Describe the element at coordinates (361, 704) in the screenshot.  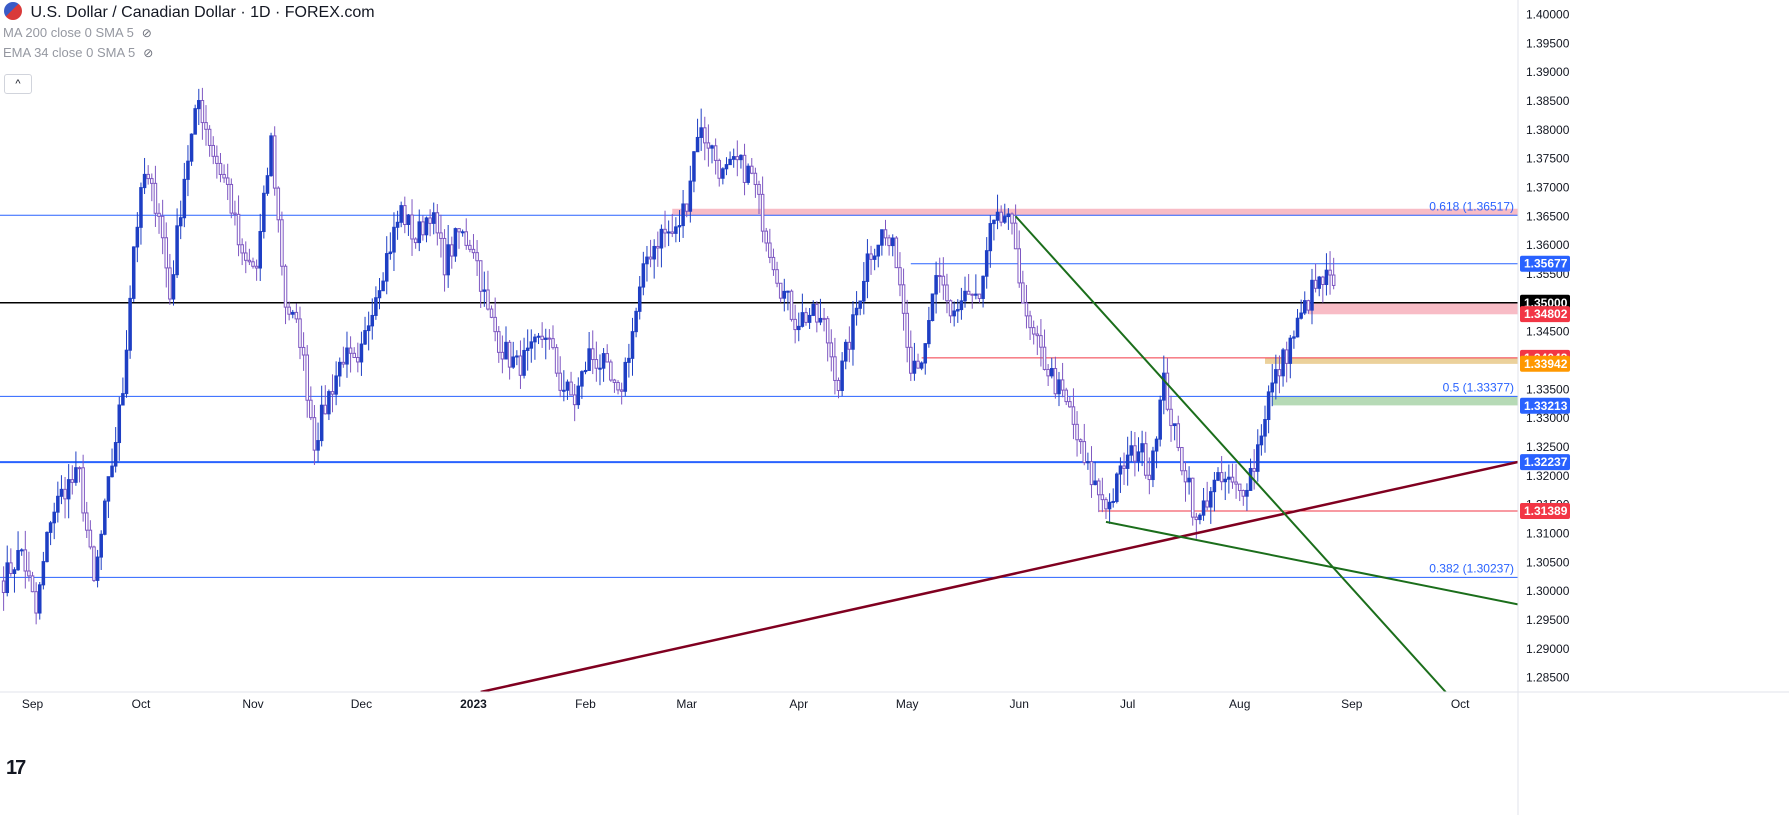
I see `x-tick-label: Dec` at that location.